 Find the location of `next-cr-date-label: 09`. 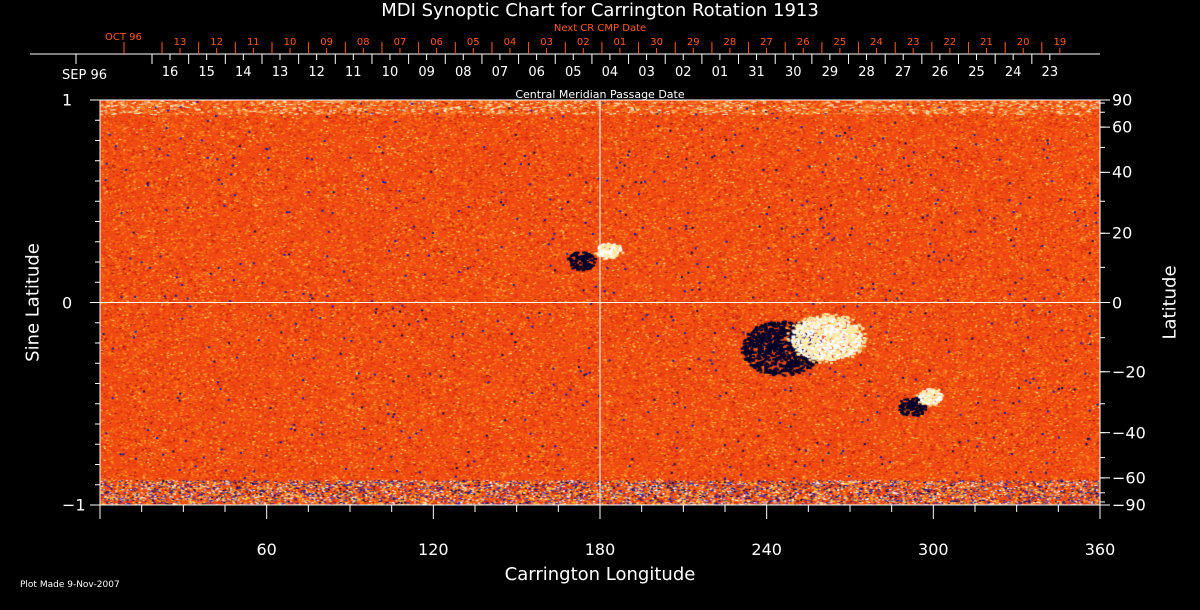

next-cr-date-label: 09 is located at coordinates (326, 42).